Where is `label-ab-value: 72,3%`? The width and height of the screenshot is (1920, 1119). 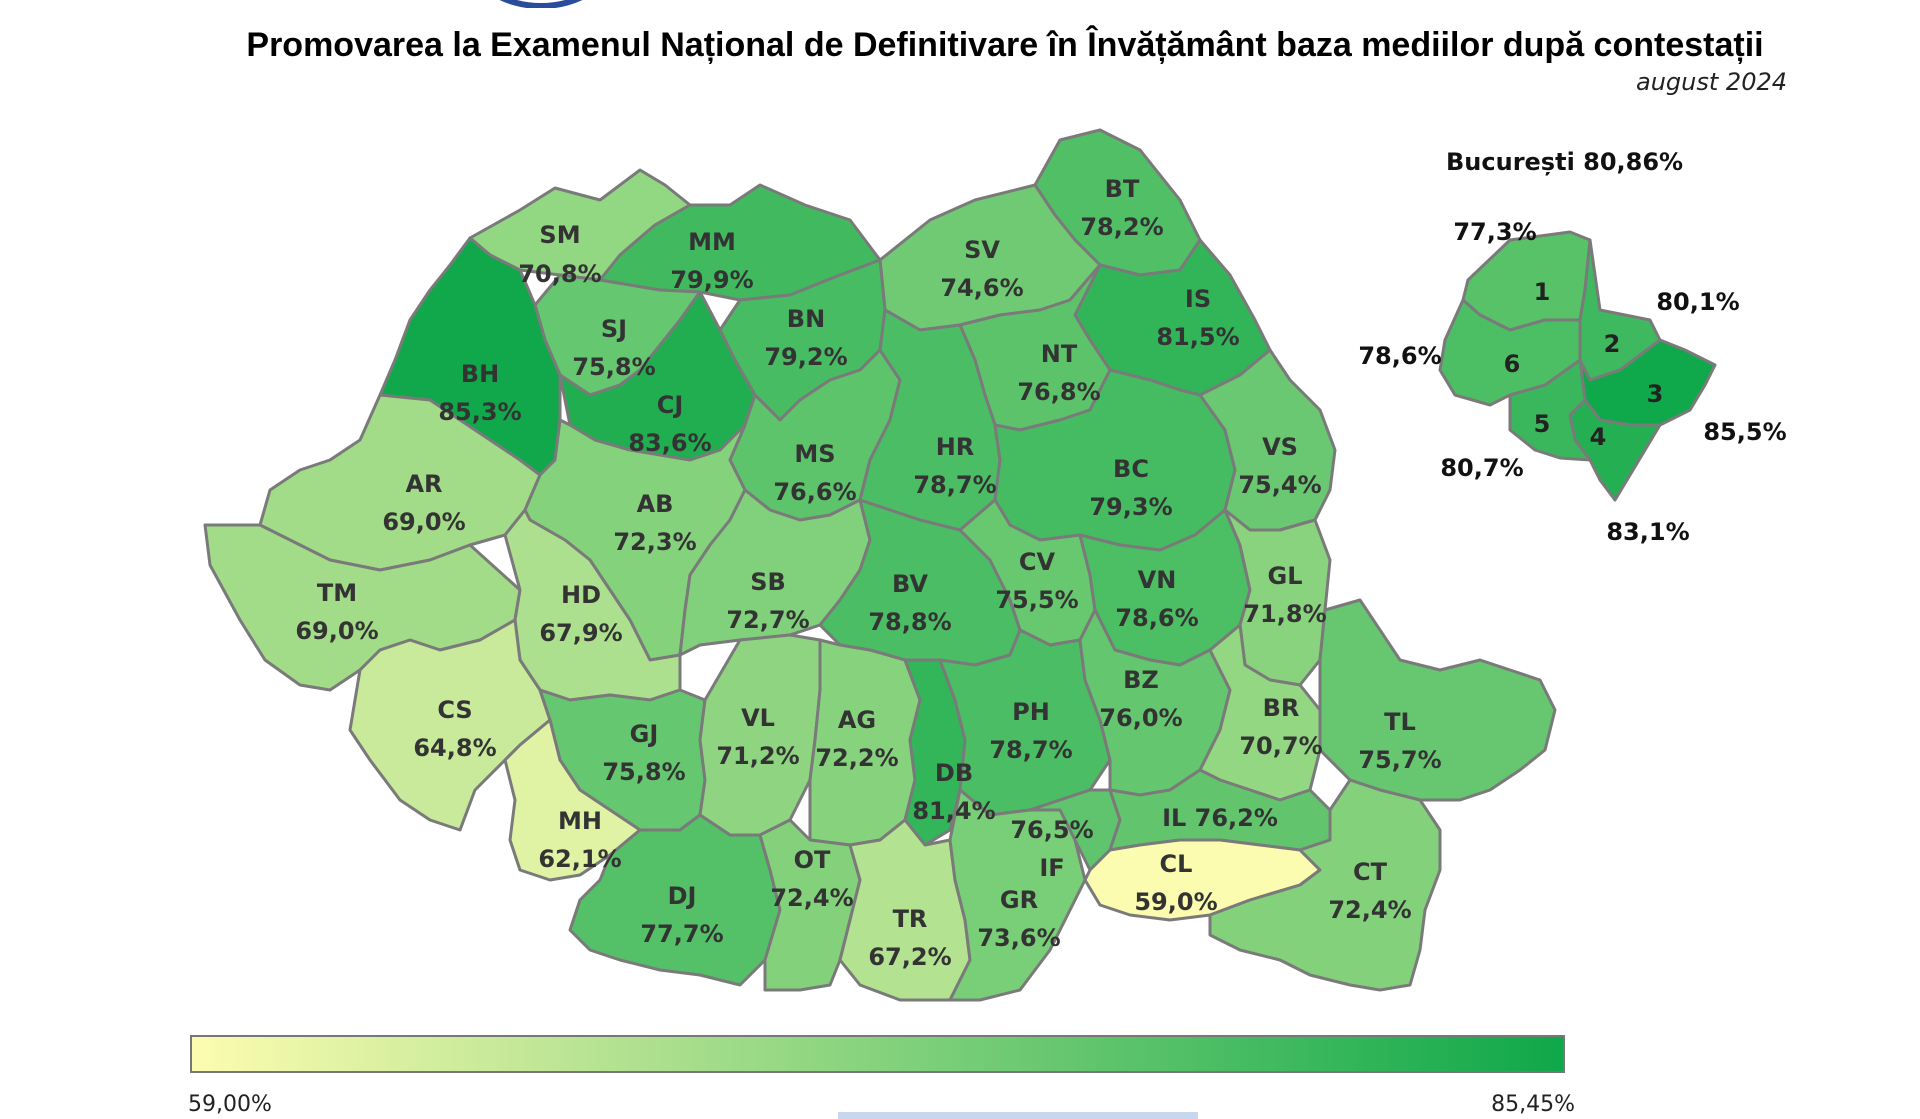
label-ab-value: 72,3% is located at coordinates (654, 542).